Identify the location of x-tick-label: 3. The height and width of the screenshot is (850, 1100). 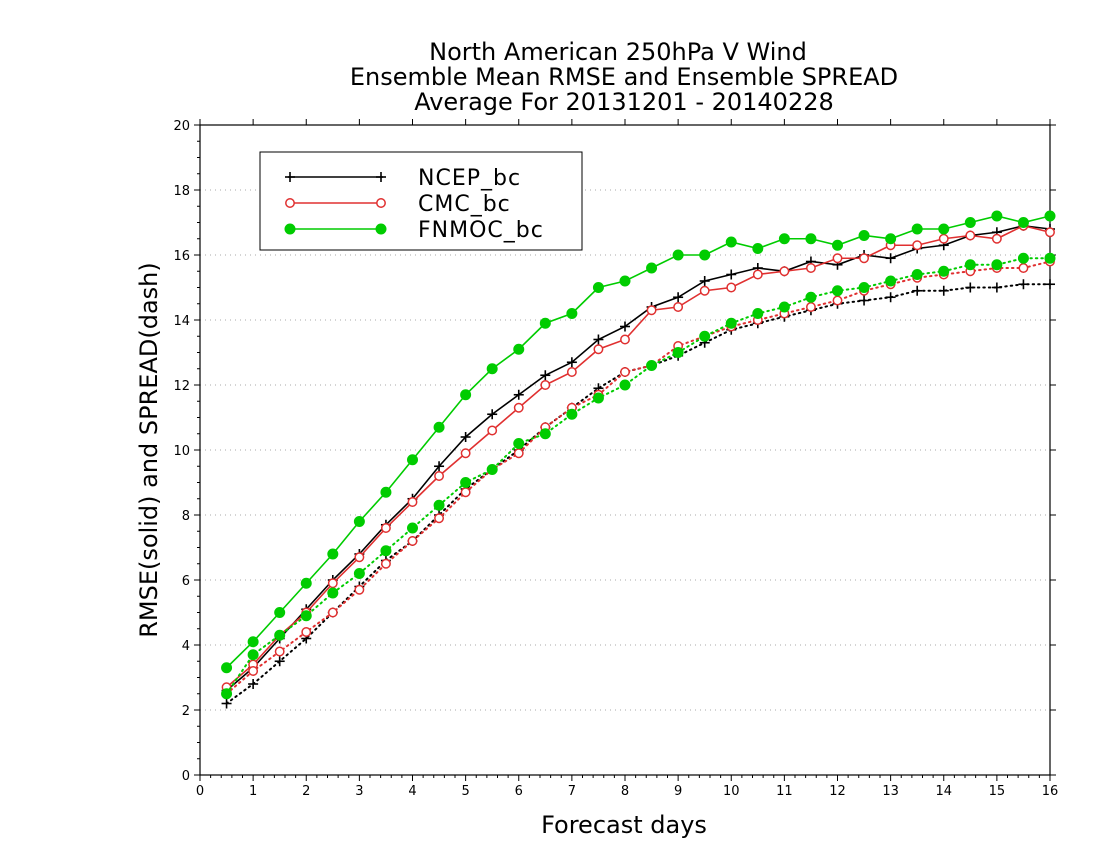
(359, 791).